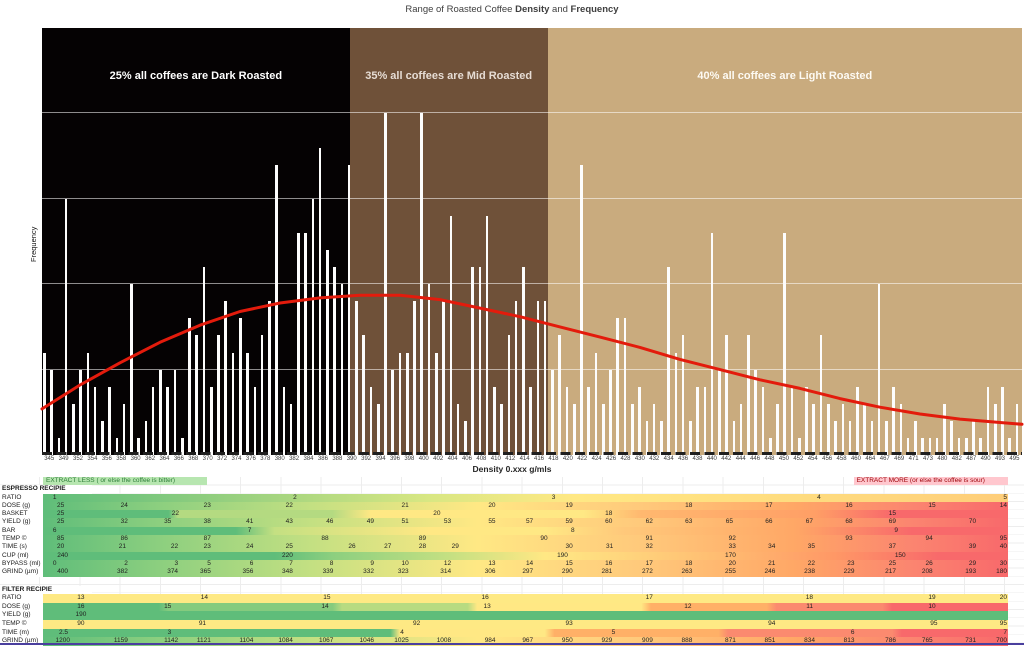  I want to click on cell-value: 12, so click(447, 563).